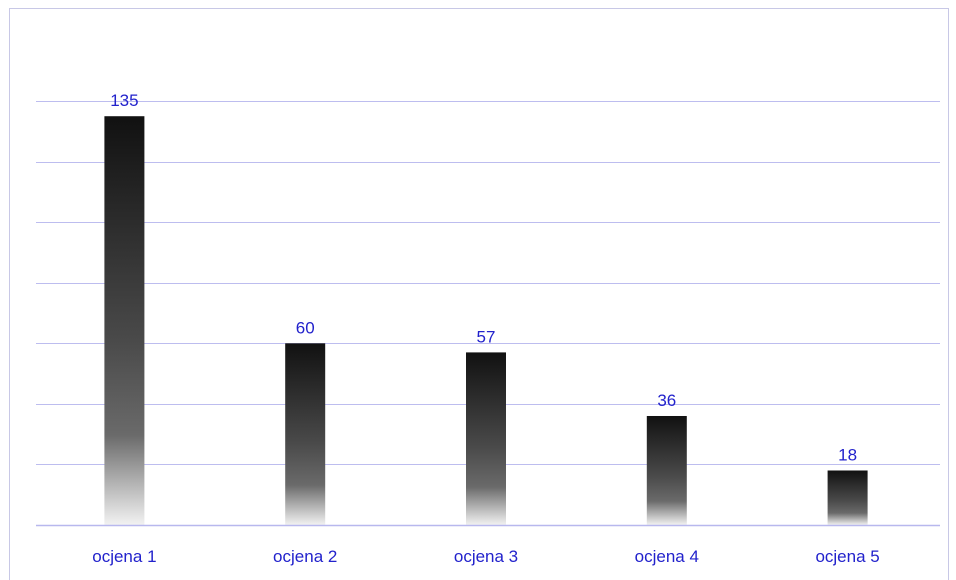 The height and width of the screenshot is (580, 956). I want to click on x-tick-label-4: ocjena 4, so click(667, 556).